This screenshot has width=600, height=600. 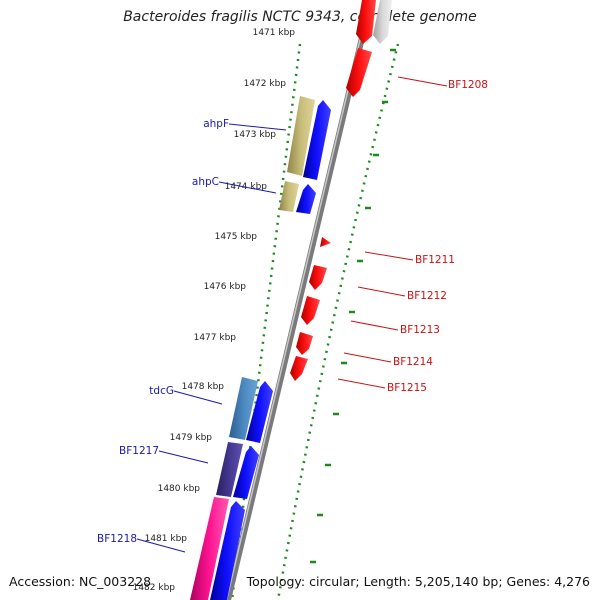 What do you see at coordinates (236, 237) in the screenshot?
I see `tick-label: 1475 kbp` at bounding box center [236, 237].